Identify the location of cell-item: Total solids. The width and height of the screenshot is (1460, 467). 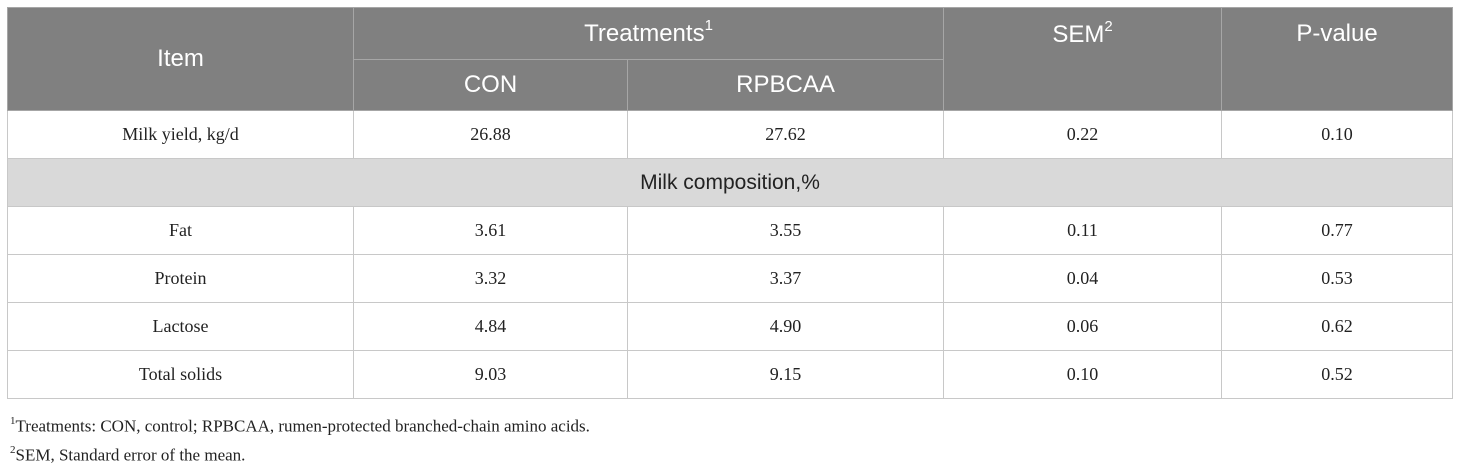
(180, 374).